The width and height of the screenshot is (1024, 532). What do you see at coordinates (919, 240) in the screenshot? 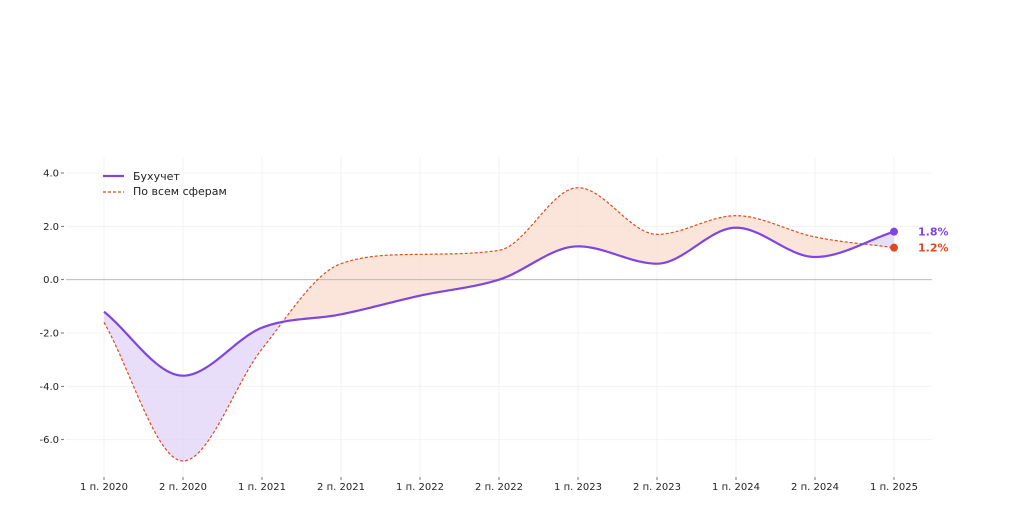
I see `end-markers: 1.8% 1.2%` at bounding box center [919, 240].